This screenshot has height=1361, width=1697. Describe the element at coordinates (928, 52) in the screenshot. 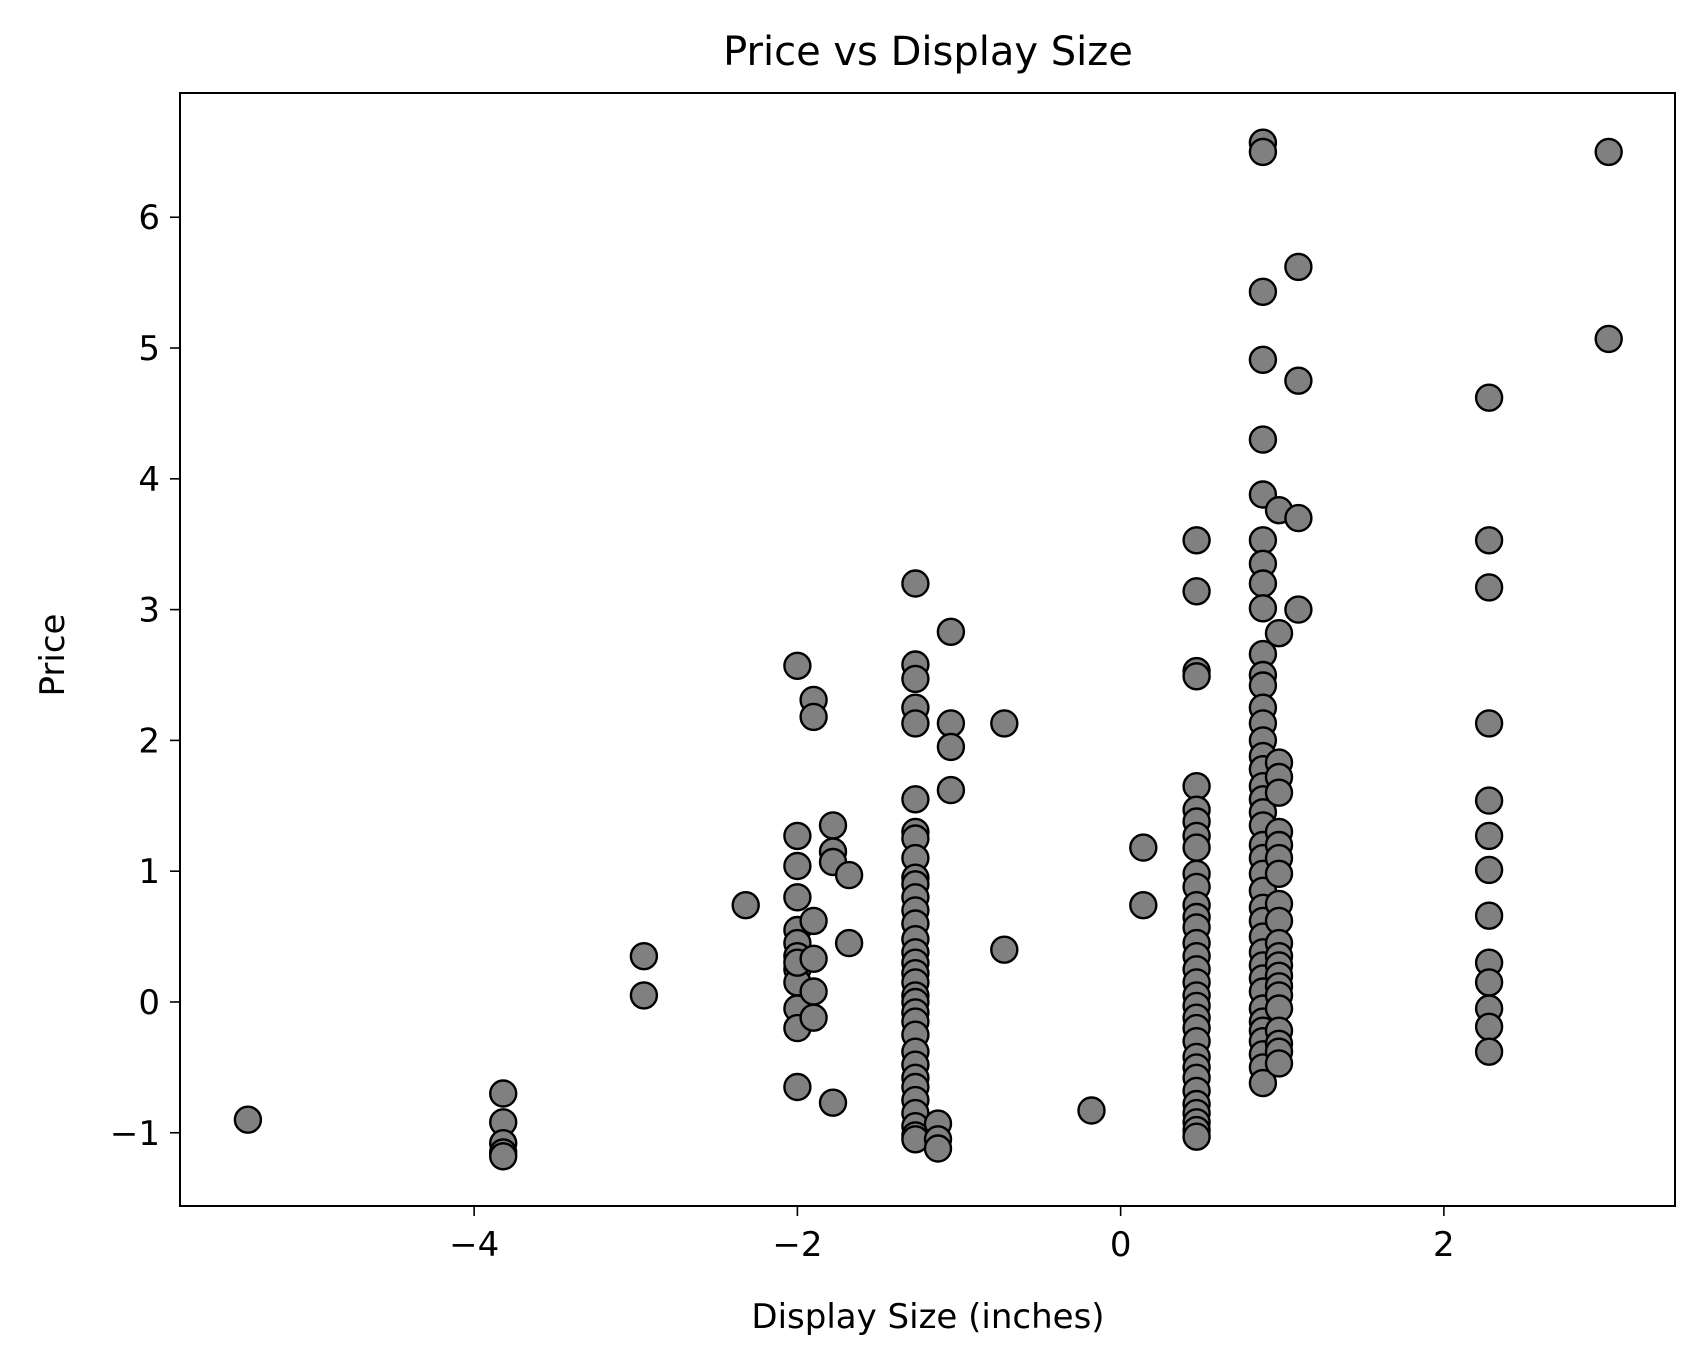

I see `chart-title: Price vs Display Size` at that location.